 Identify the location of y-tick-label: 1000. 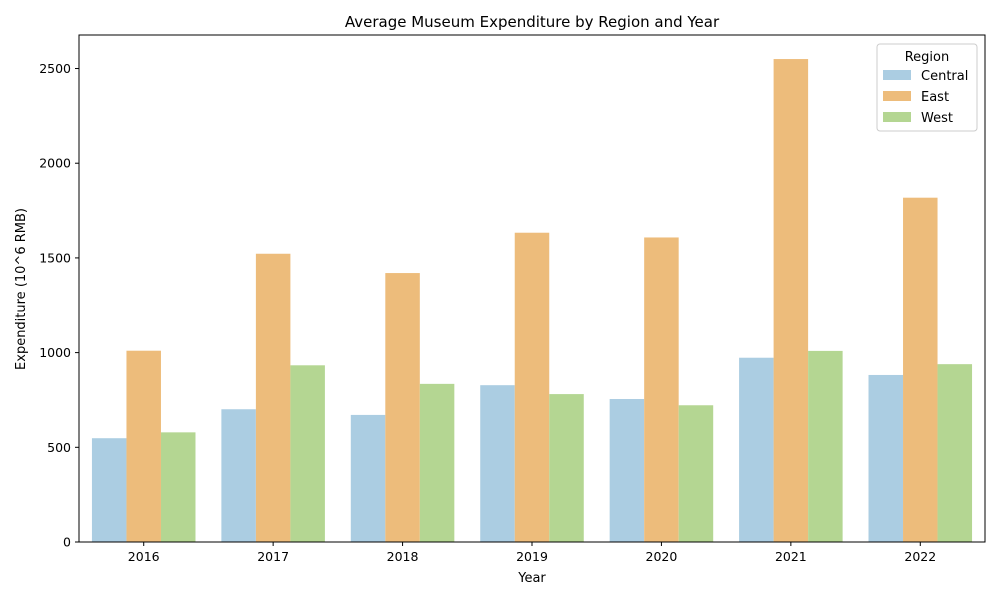
(55, 352).